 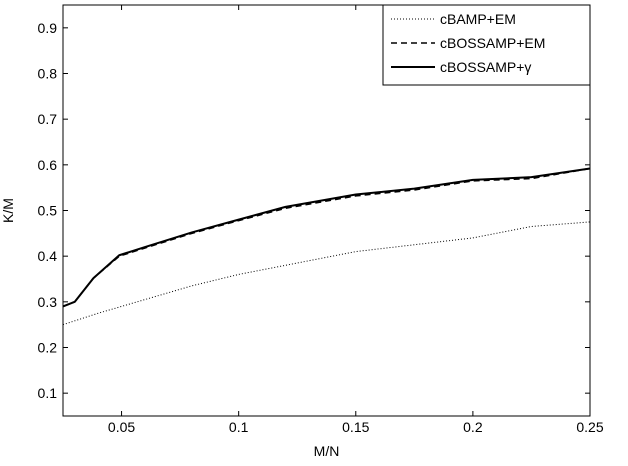 I want to click on legend: cBAMP+EM cBOSSAMP+EM cBOSSAMP+γ, so click(x=486, y=45).